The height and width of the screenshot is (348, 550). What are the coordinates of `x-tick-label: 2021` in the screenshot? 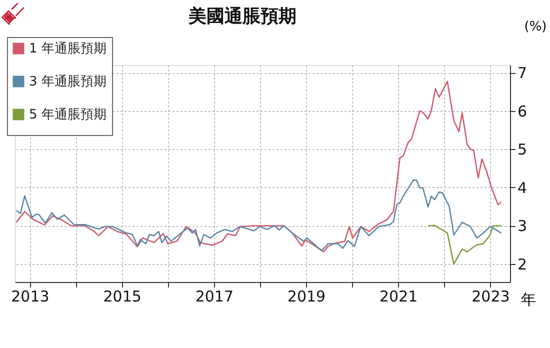 It's located at (399, 297).